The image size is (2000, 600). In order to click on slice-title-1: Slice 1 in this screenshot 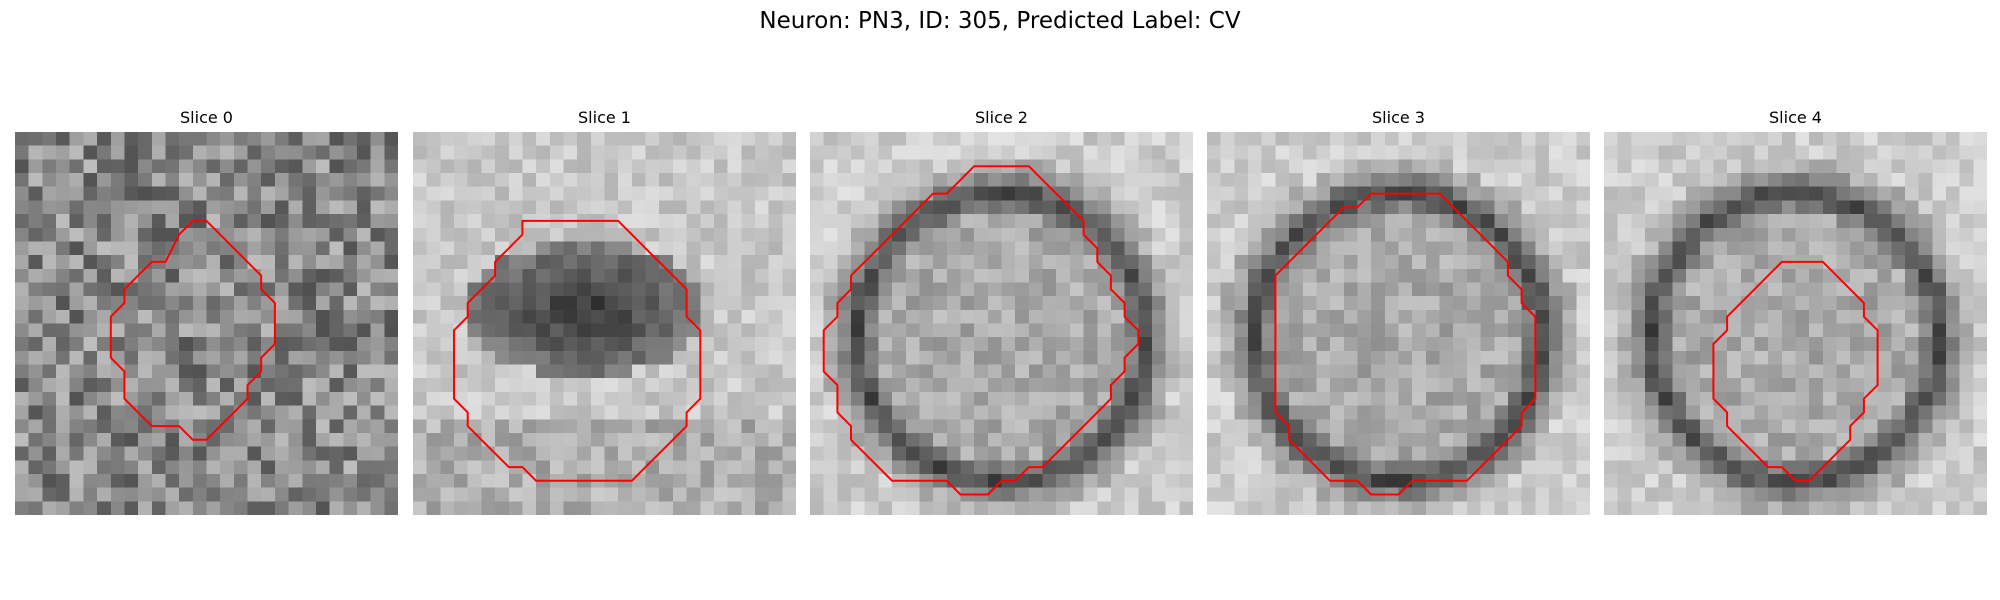, I will do `click(604, 117)`.